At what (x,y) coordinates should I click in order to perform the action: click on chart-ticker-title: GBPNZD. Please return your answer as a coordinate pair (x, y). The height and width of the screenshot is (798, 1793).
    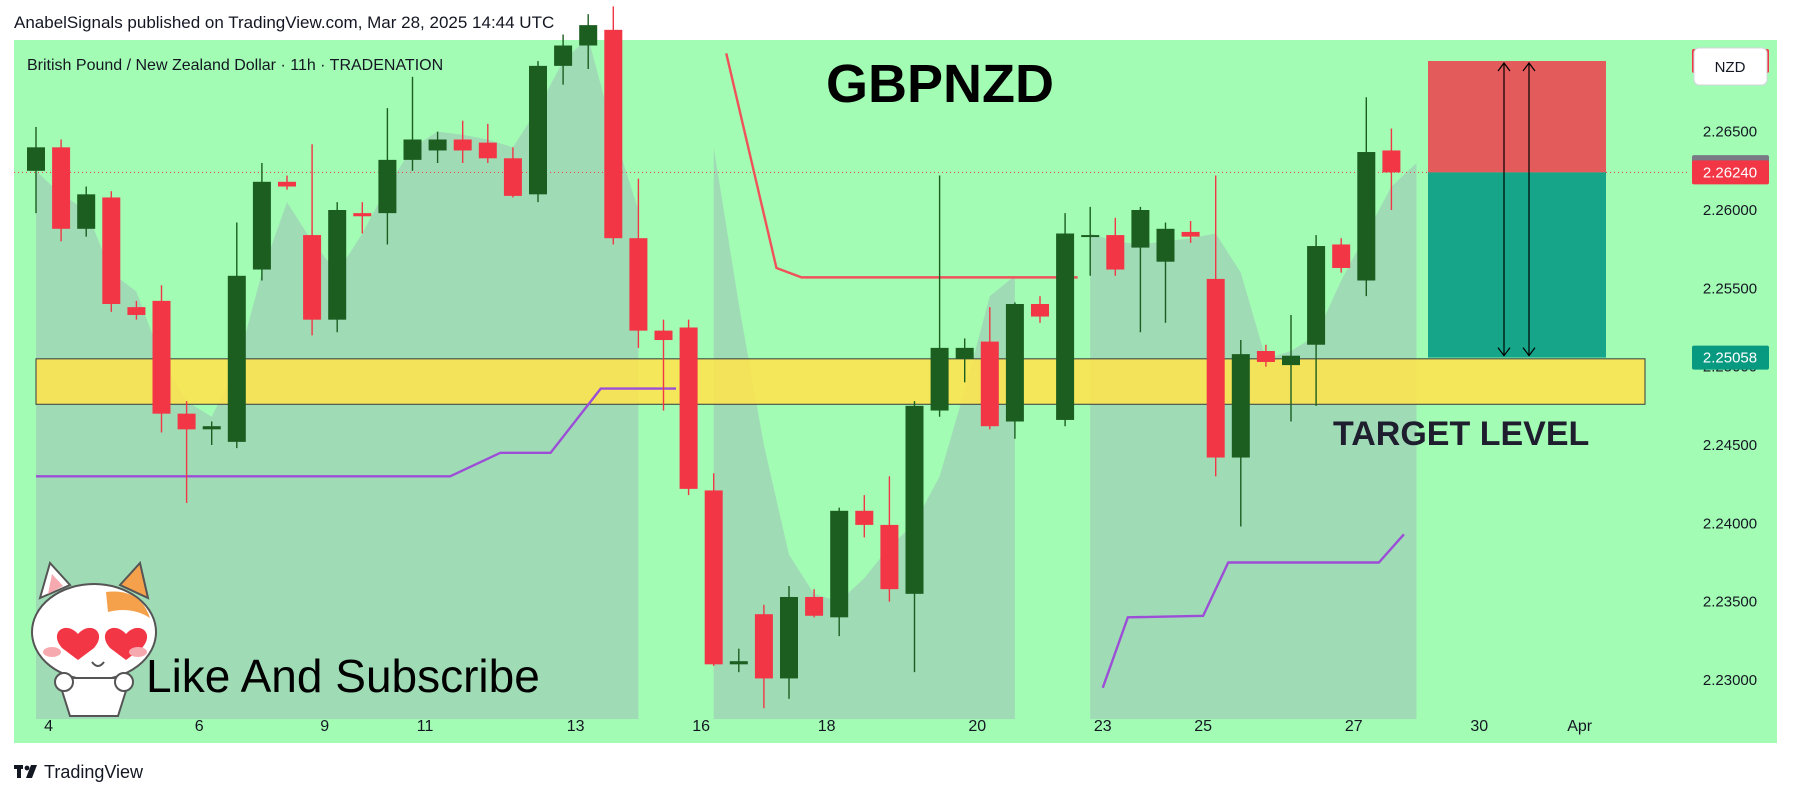
    Looking at the image, I should click on (940, 84).